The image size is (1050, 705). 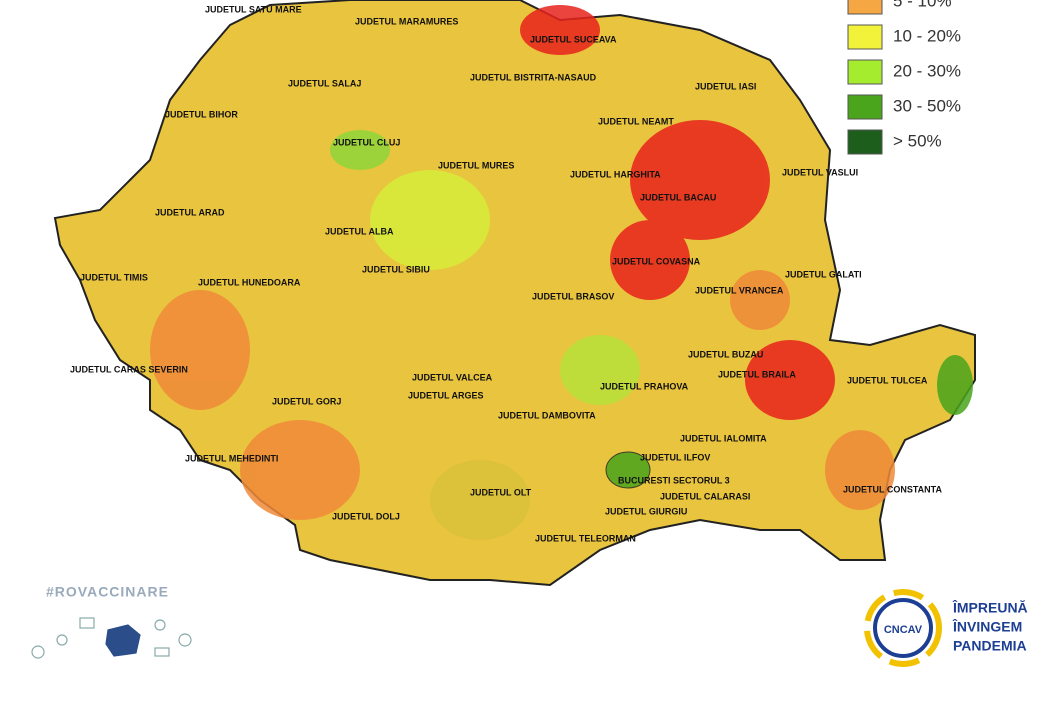 I want to click on legend-label: > 50%, so click(x=917, y=140).